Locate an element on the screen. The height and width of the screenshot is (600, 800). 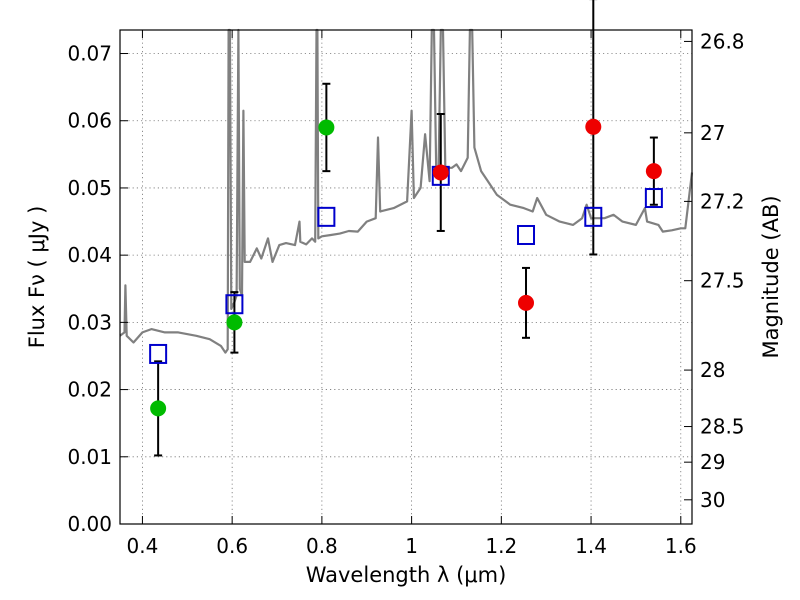
x-tick-label: 1.6 is located at coordinates (681, 546).